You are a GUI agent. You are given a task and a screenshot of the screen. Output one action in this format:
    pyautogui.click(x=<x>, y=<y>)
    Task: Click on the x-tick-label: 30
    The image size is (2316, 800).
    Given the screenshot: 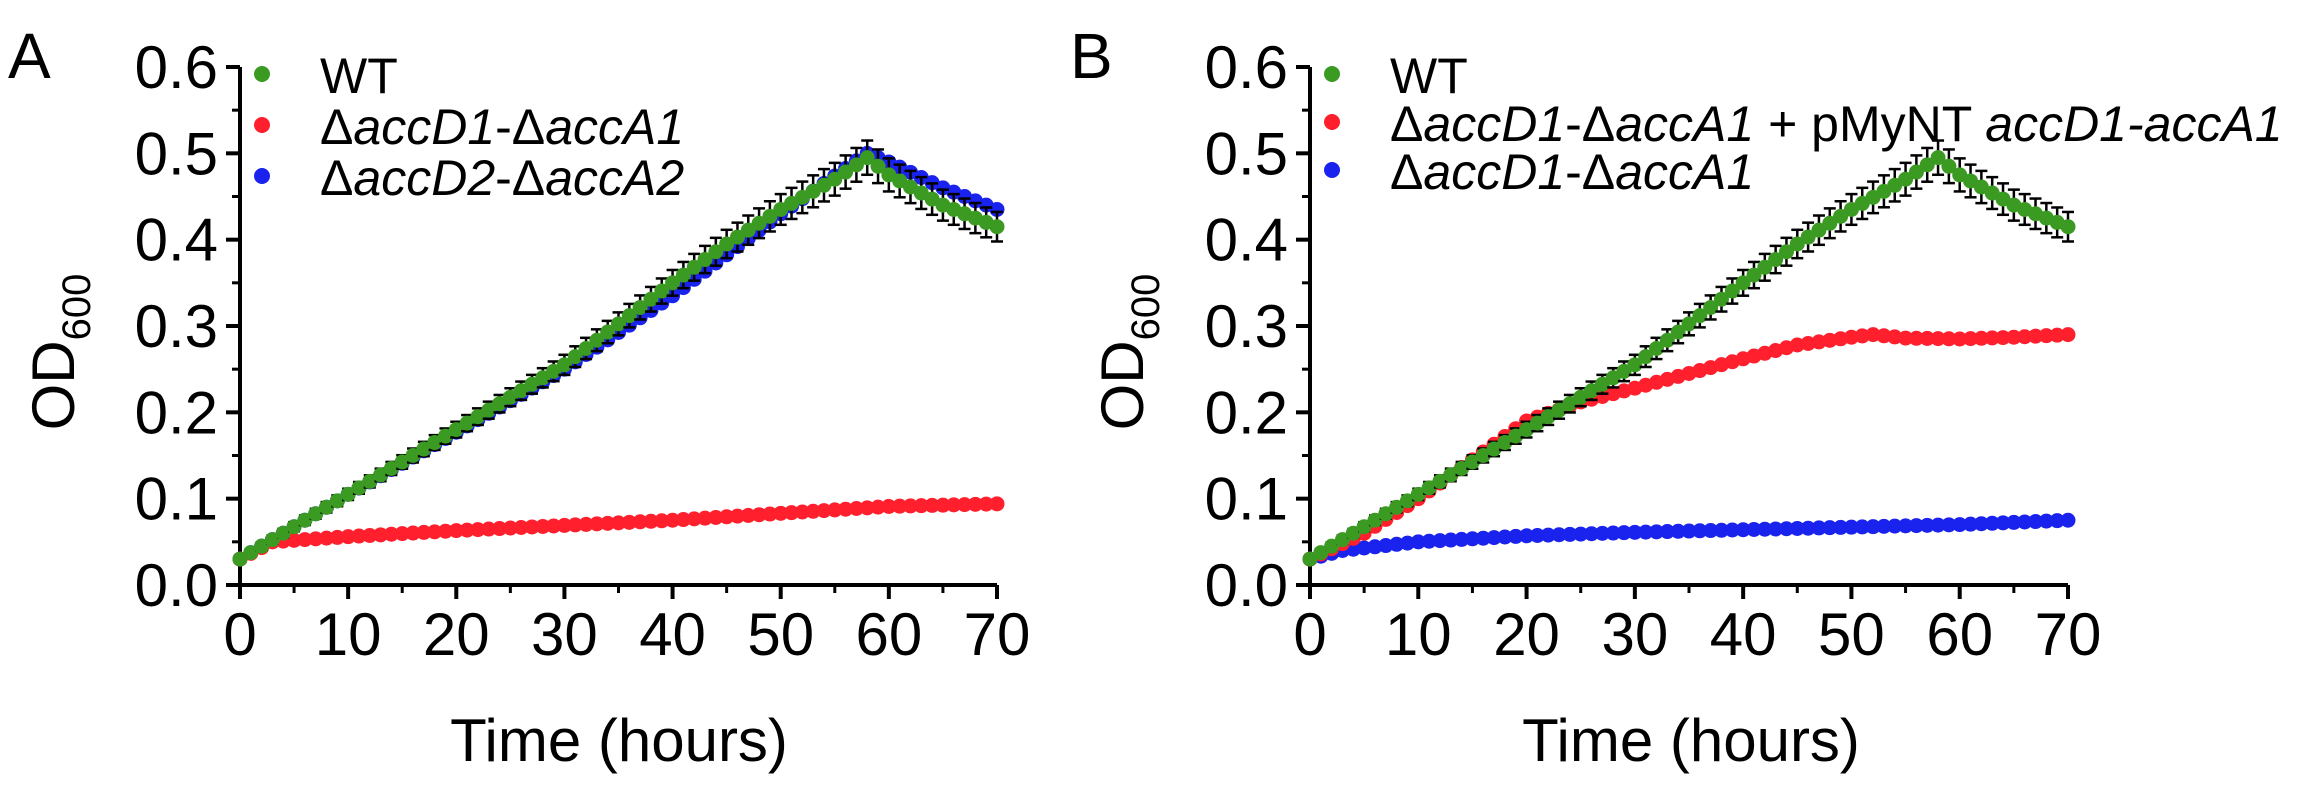 What is the action you would take?
    pyautogui.click(x=564, y=634)
    